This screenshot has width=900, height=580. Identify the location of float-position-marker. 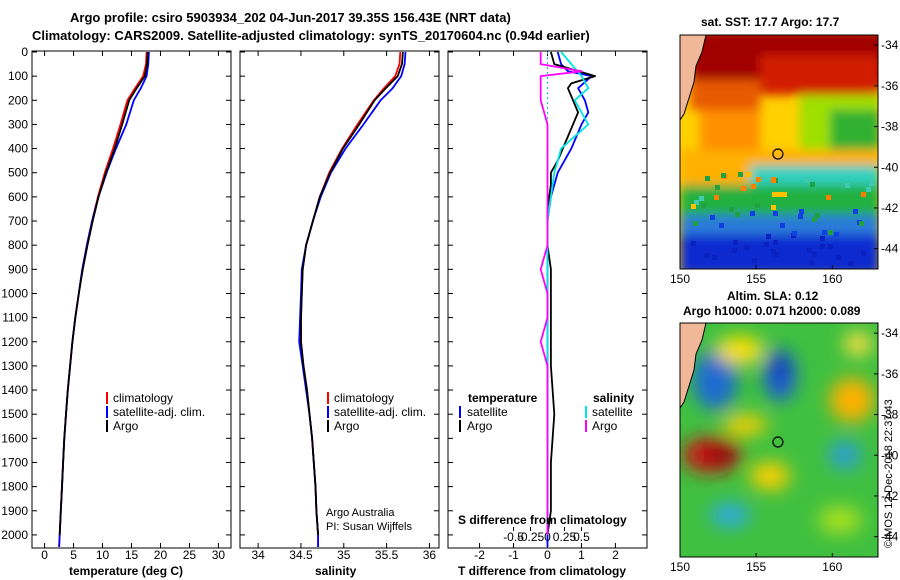
(778, 154).